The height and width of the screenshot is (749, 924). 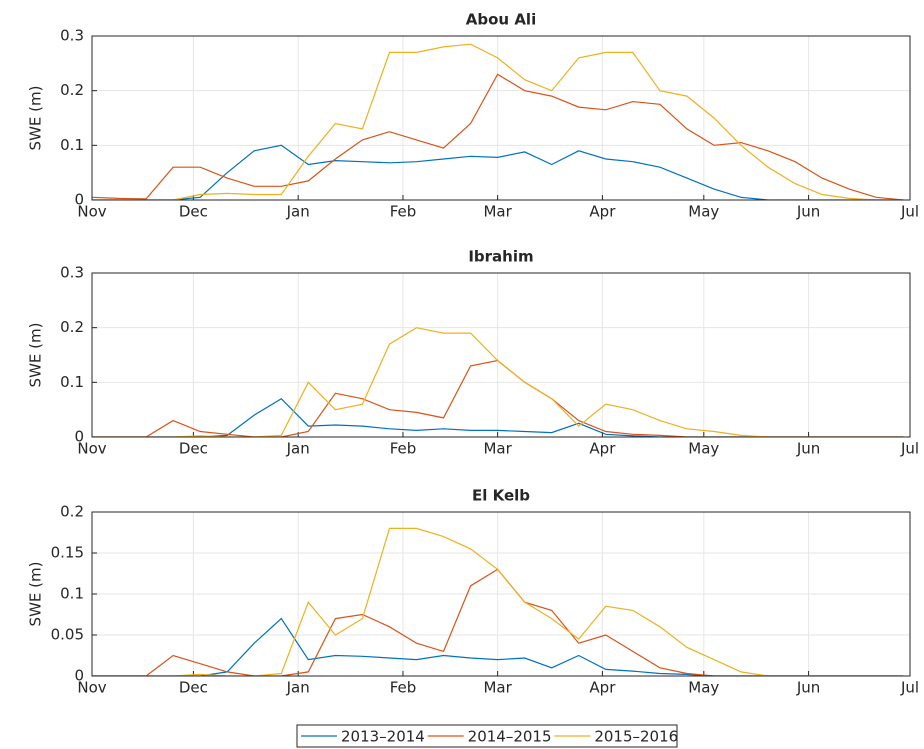 I want to click on y-tick-label: 0.05, so click(x=67, y=635).